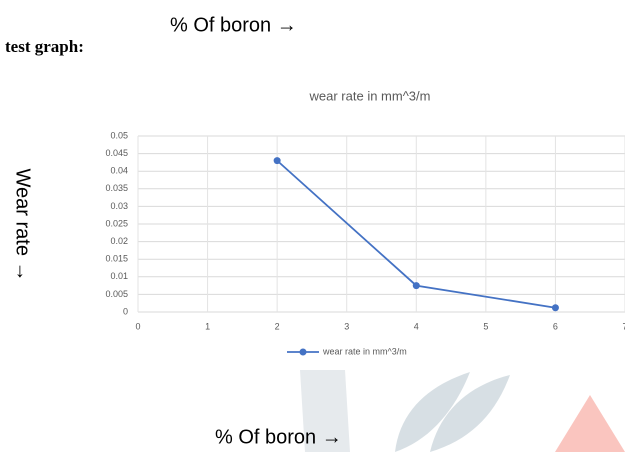 The image size is (625, 452). Describe the element at coordinates (364, 351) in the screenshot. I see `legend-label: wear rate in mm^3/m` at that location.